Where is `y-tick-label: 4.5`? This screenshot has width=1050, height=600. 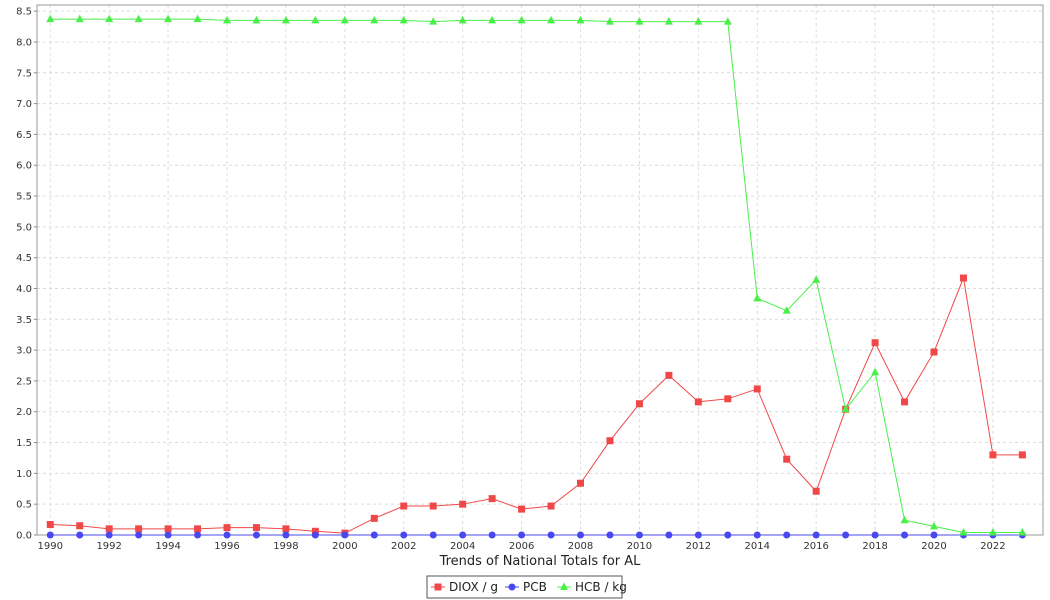
y-tick-label: 4.5 is located at coordinates (24, 258).